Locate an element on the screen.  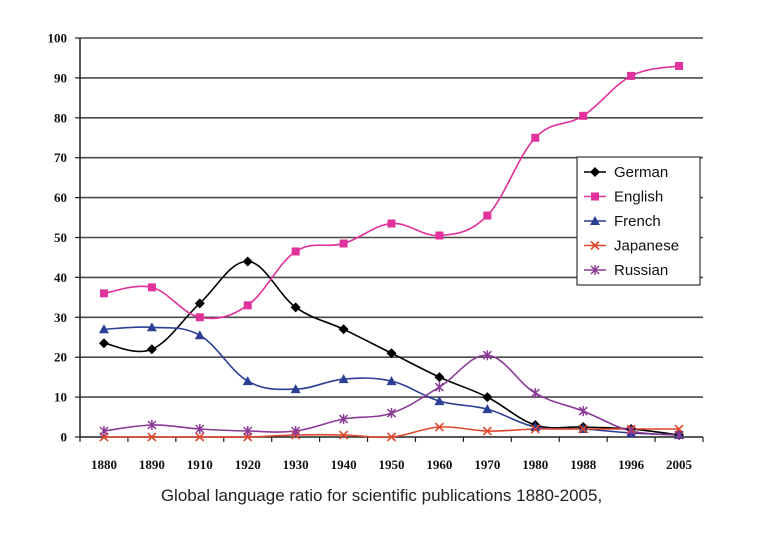
y-tick-label: 30 is located at coordinates (60, 317).